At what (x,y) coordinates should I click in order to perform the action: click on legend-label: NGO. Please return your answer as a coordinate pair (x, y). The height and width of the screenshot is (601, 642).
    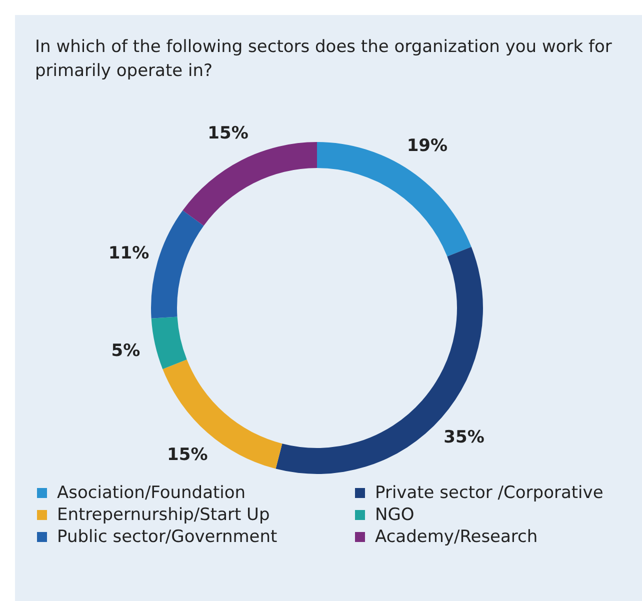
    Looking at the image, I should click on (394, 515).